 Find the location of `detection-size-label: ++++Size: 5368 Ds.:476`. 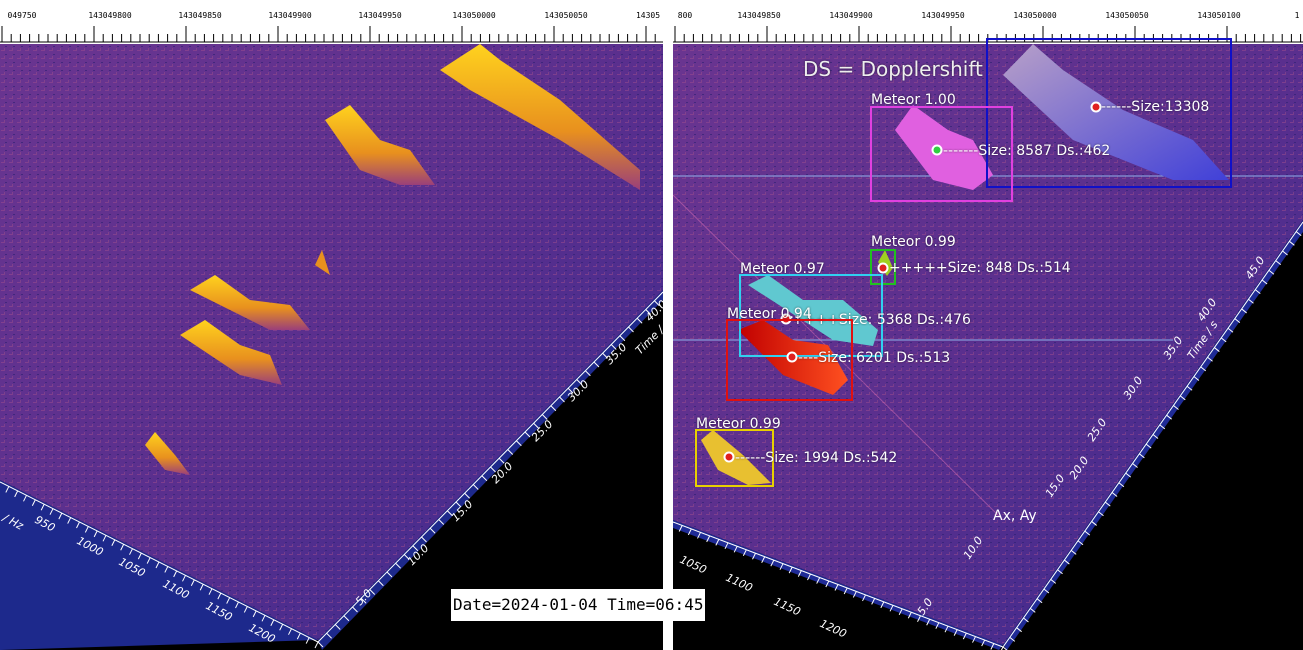

detection-size-label: ++++Size: 5368 Ds.:476 is located at coordinates (881, 320).